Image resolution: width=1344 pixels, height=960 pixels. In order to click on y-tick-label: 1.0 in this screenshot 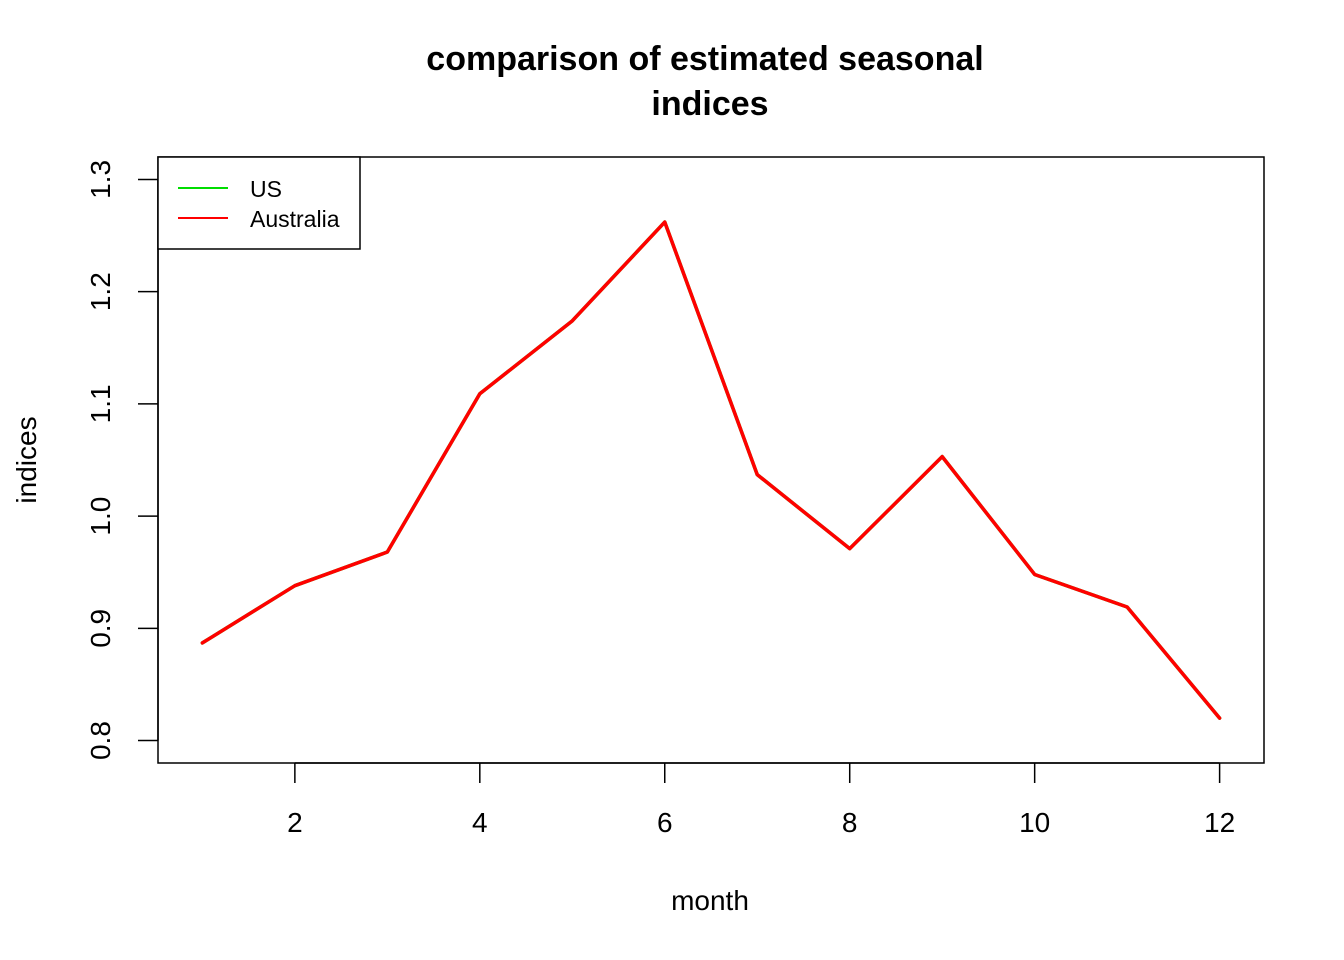, I will do `click(100, 516)`.